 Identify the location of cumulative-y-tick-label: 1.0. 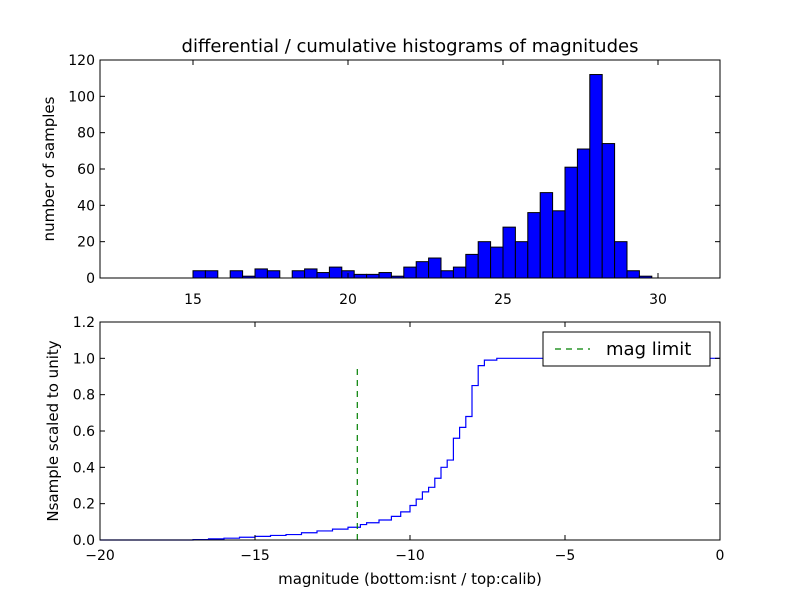
(84, 359).